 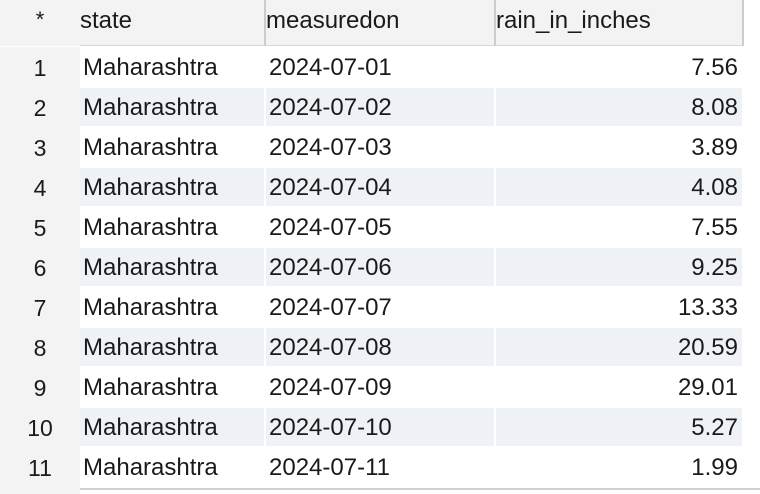 I want to click on table-row: 6 Maharashtra 2024-07-06 9.25, so click(x=380, y=267).